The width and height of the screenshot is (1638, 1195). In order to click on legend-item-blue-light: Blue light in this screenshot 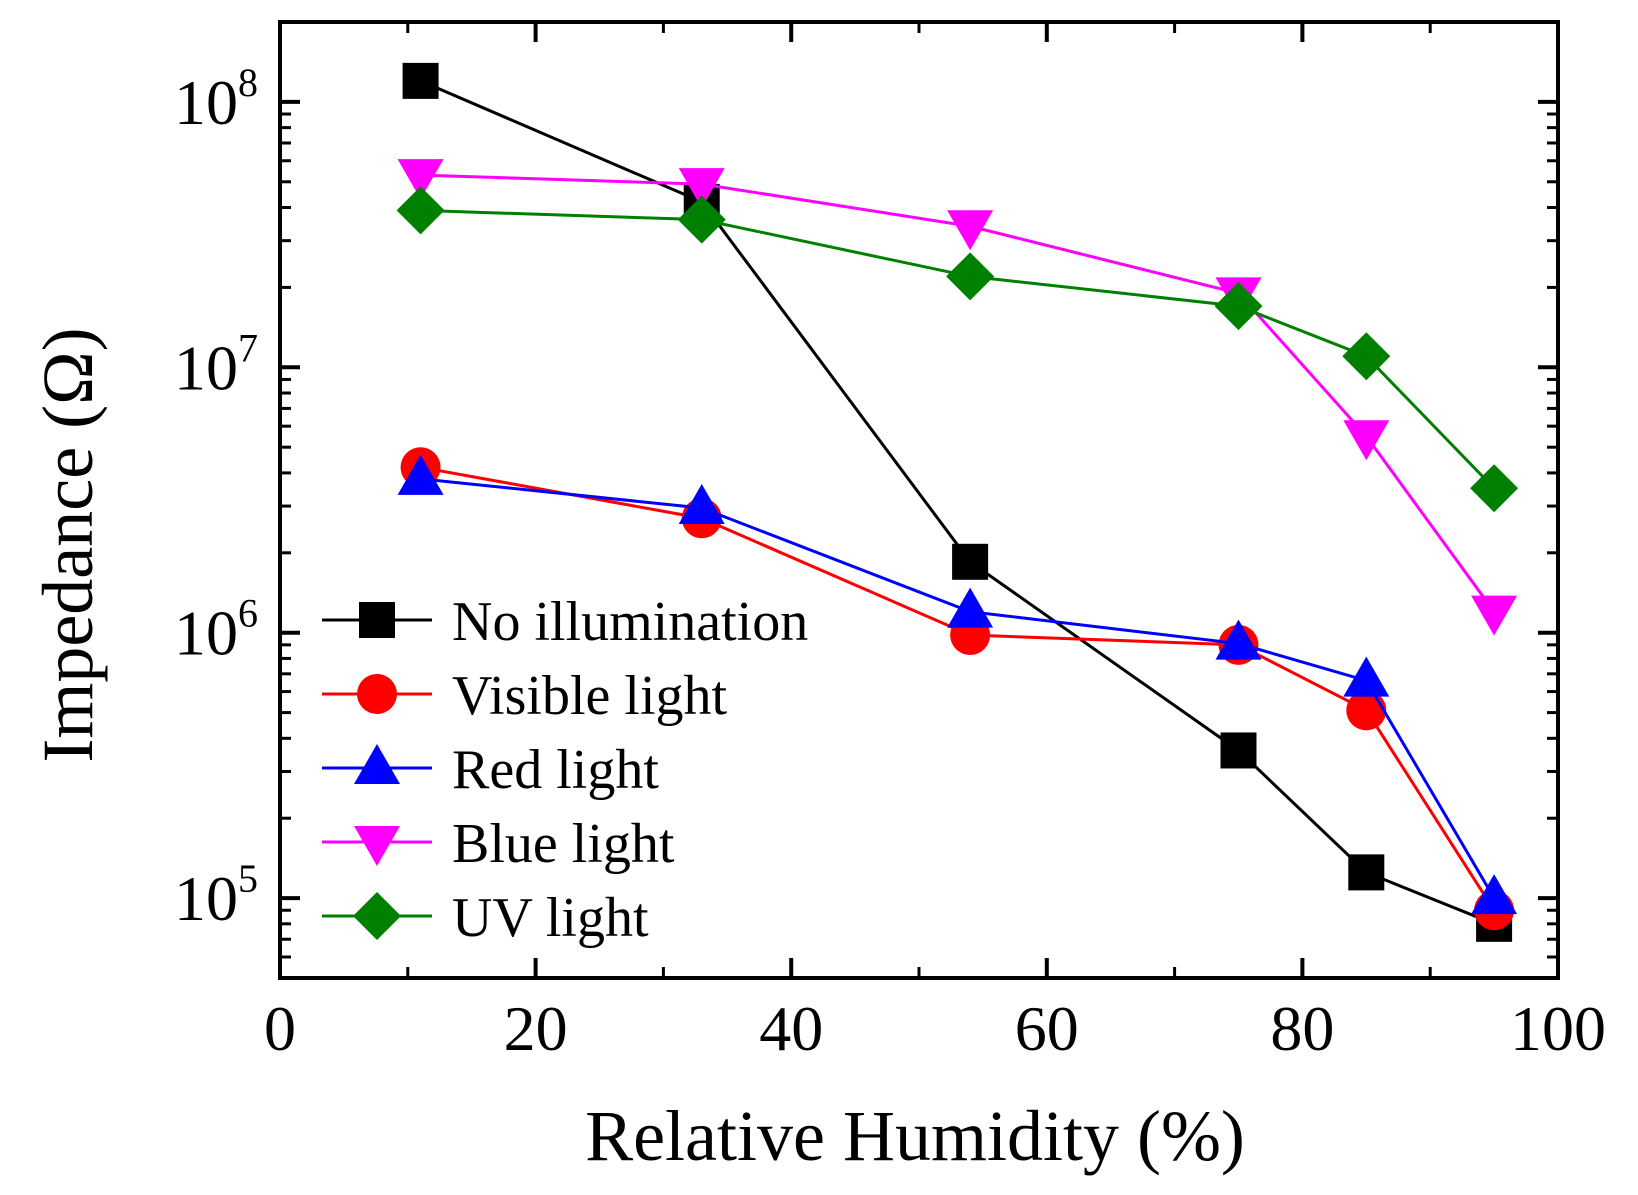, I will do `click(498, 844)`.